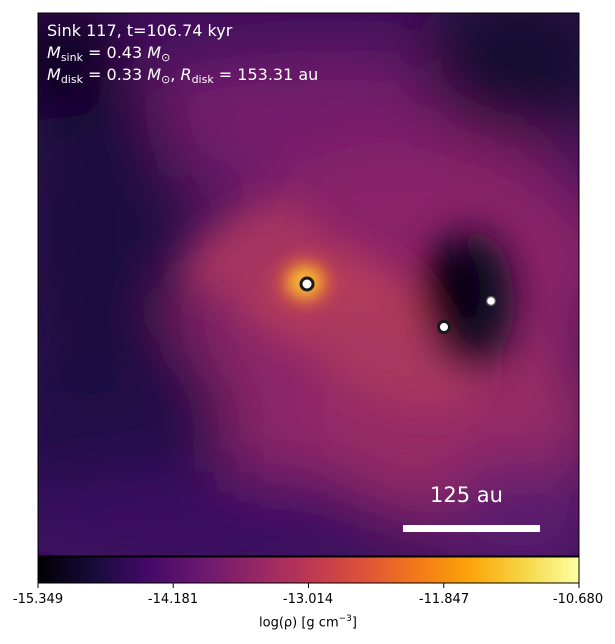 This screenshot has height=644, width=615. I want to click on colorbar-ticks, so click(308, 585).